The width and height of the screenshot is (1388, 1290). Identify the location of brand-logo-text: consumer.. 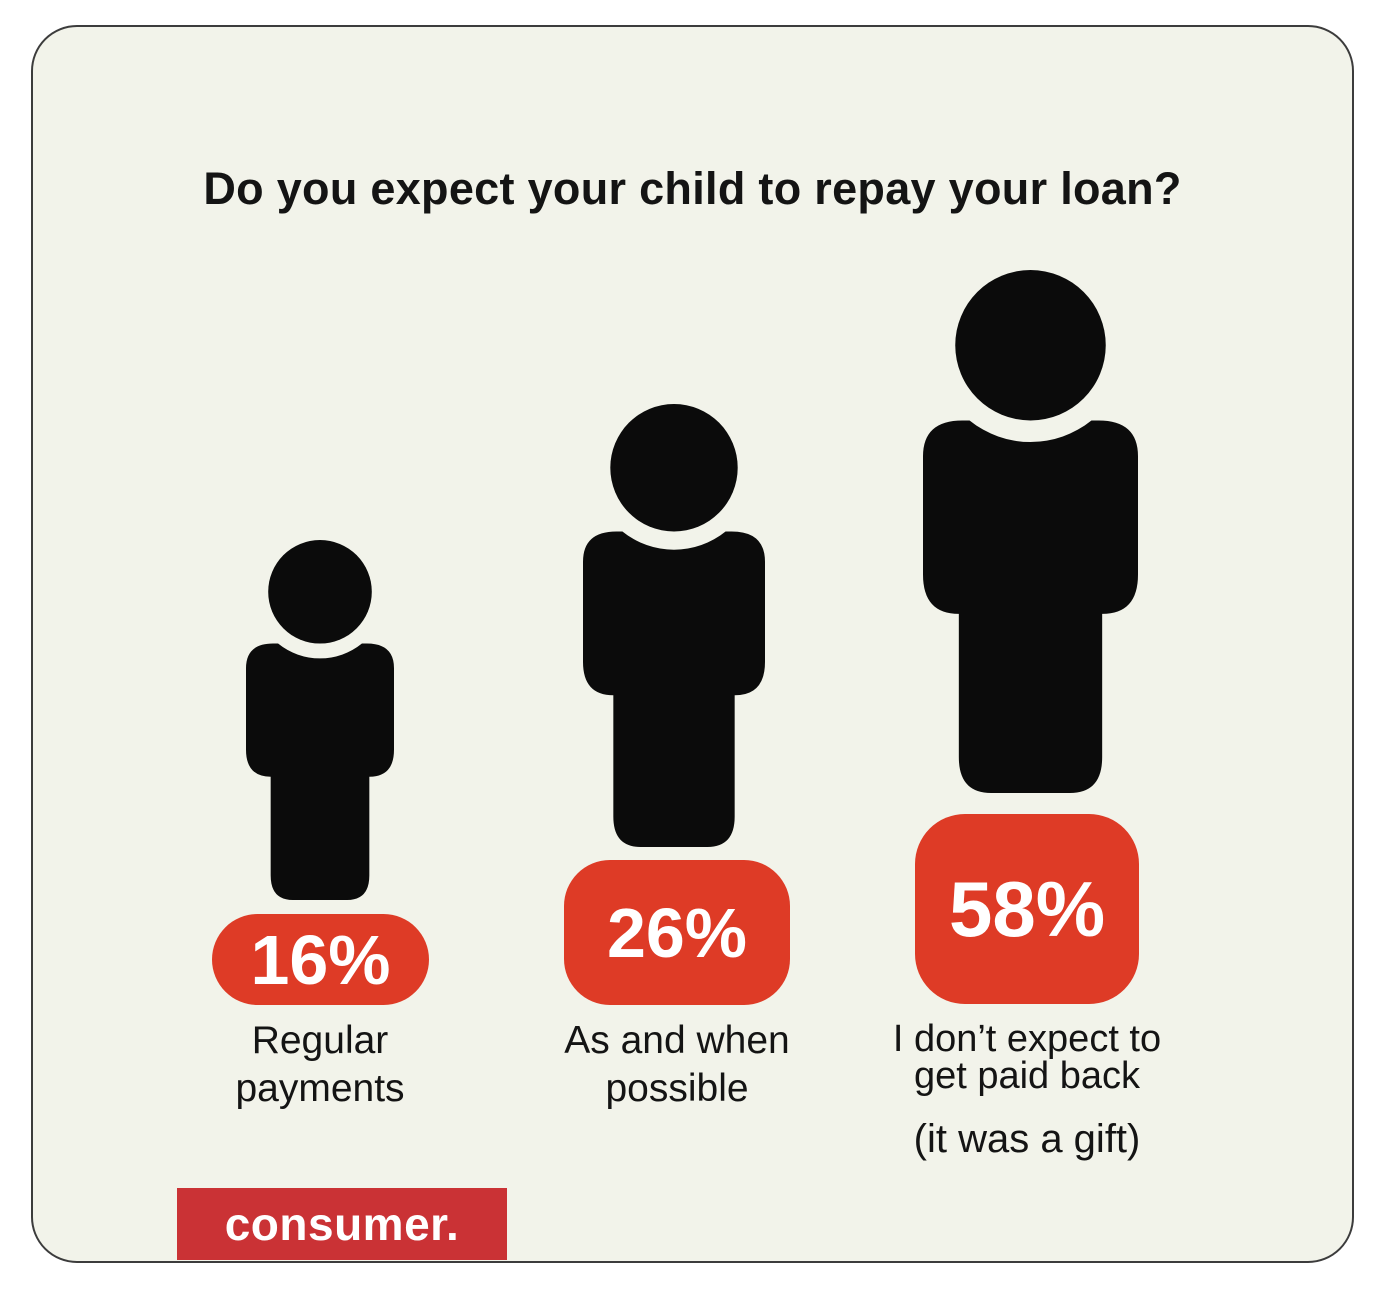
(342, 1224).